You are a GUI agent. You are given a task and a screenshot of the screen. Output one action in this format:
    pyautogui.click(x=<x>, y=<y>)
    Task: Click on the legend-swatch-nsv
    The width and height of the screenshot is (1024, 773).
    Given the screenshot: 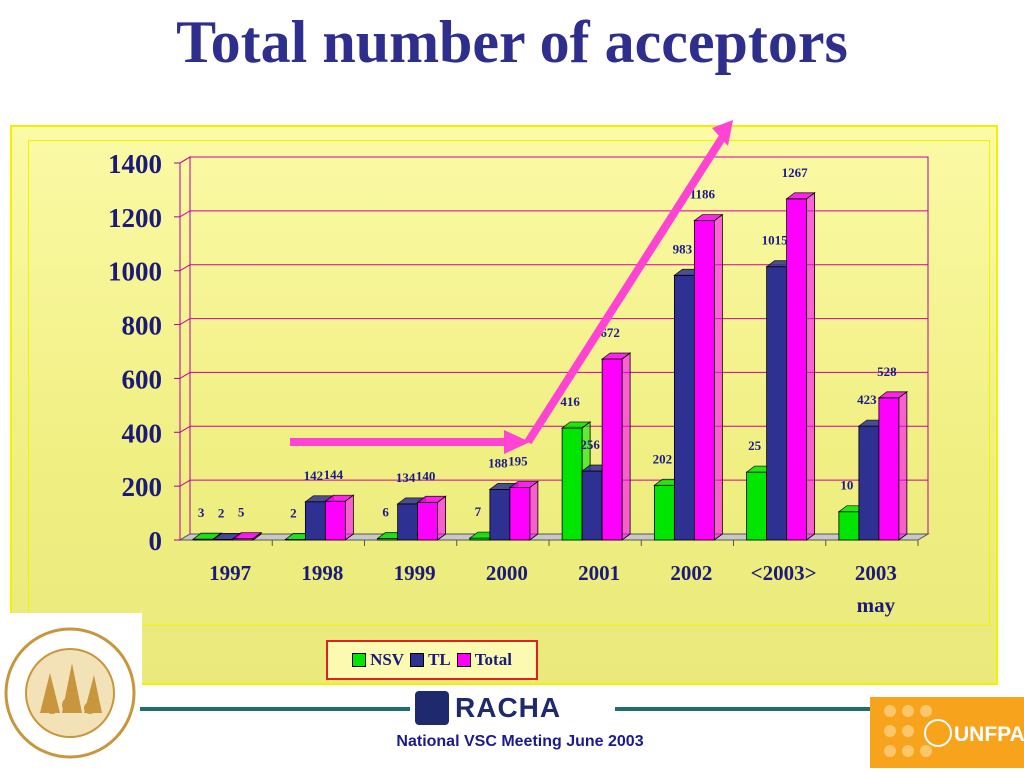 What is the action you would take?
    pyautogui.click(x=359, y=660)
    